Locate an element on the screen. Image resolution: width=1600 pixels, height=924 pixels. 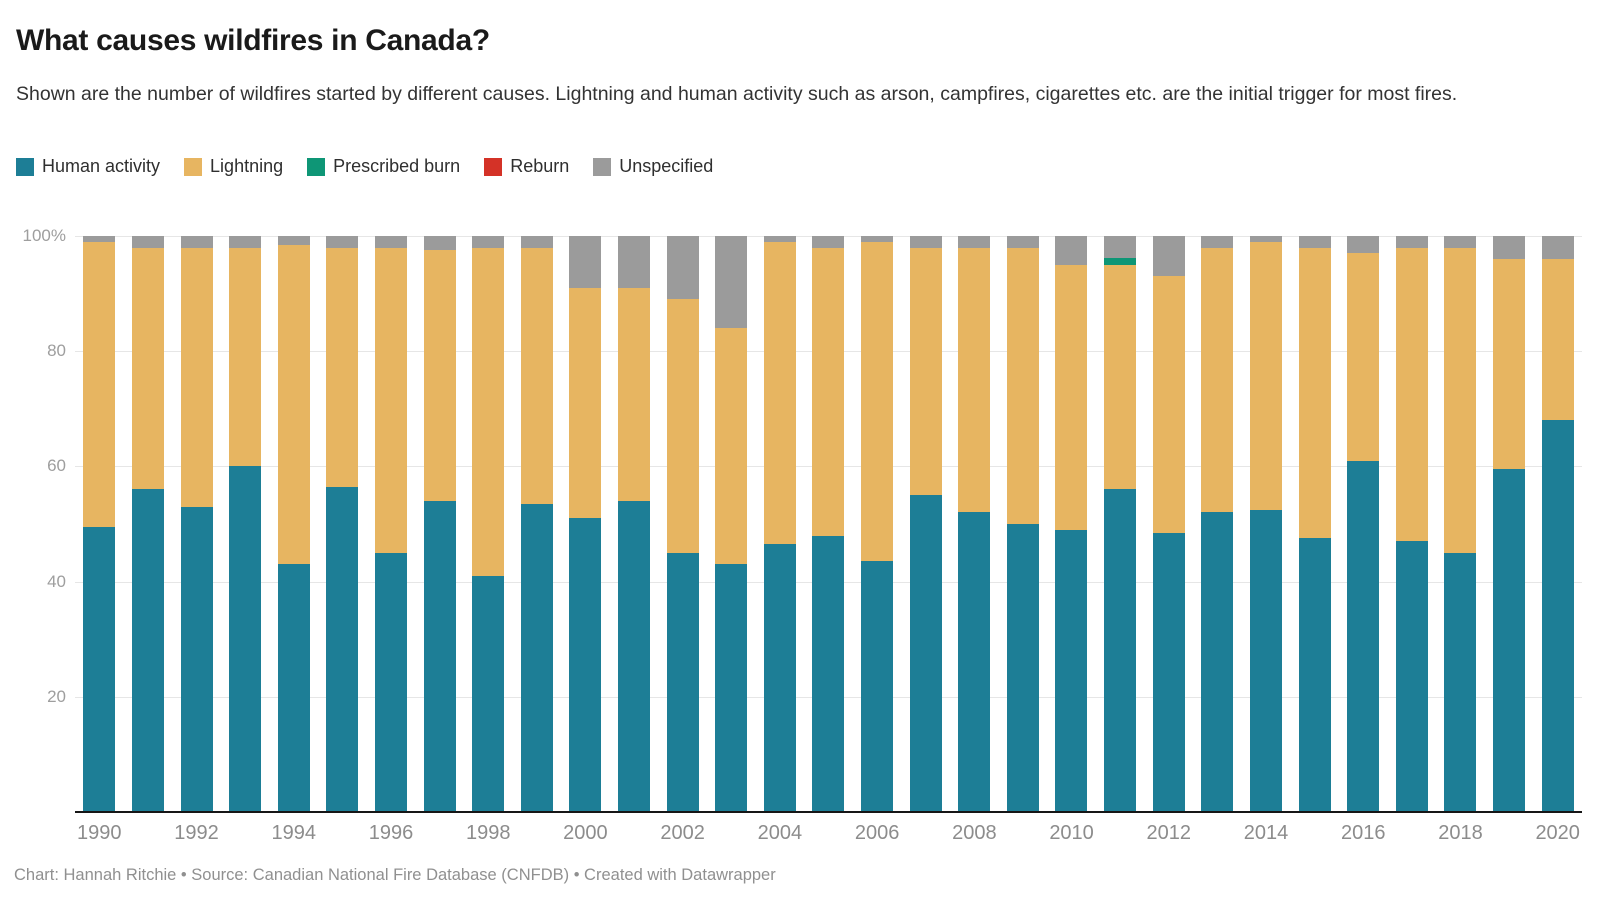
bar-1990 is located at coordinates (99, 524).